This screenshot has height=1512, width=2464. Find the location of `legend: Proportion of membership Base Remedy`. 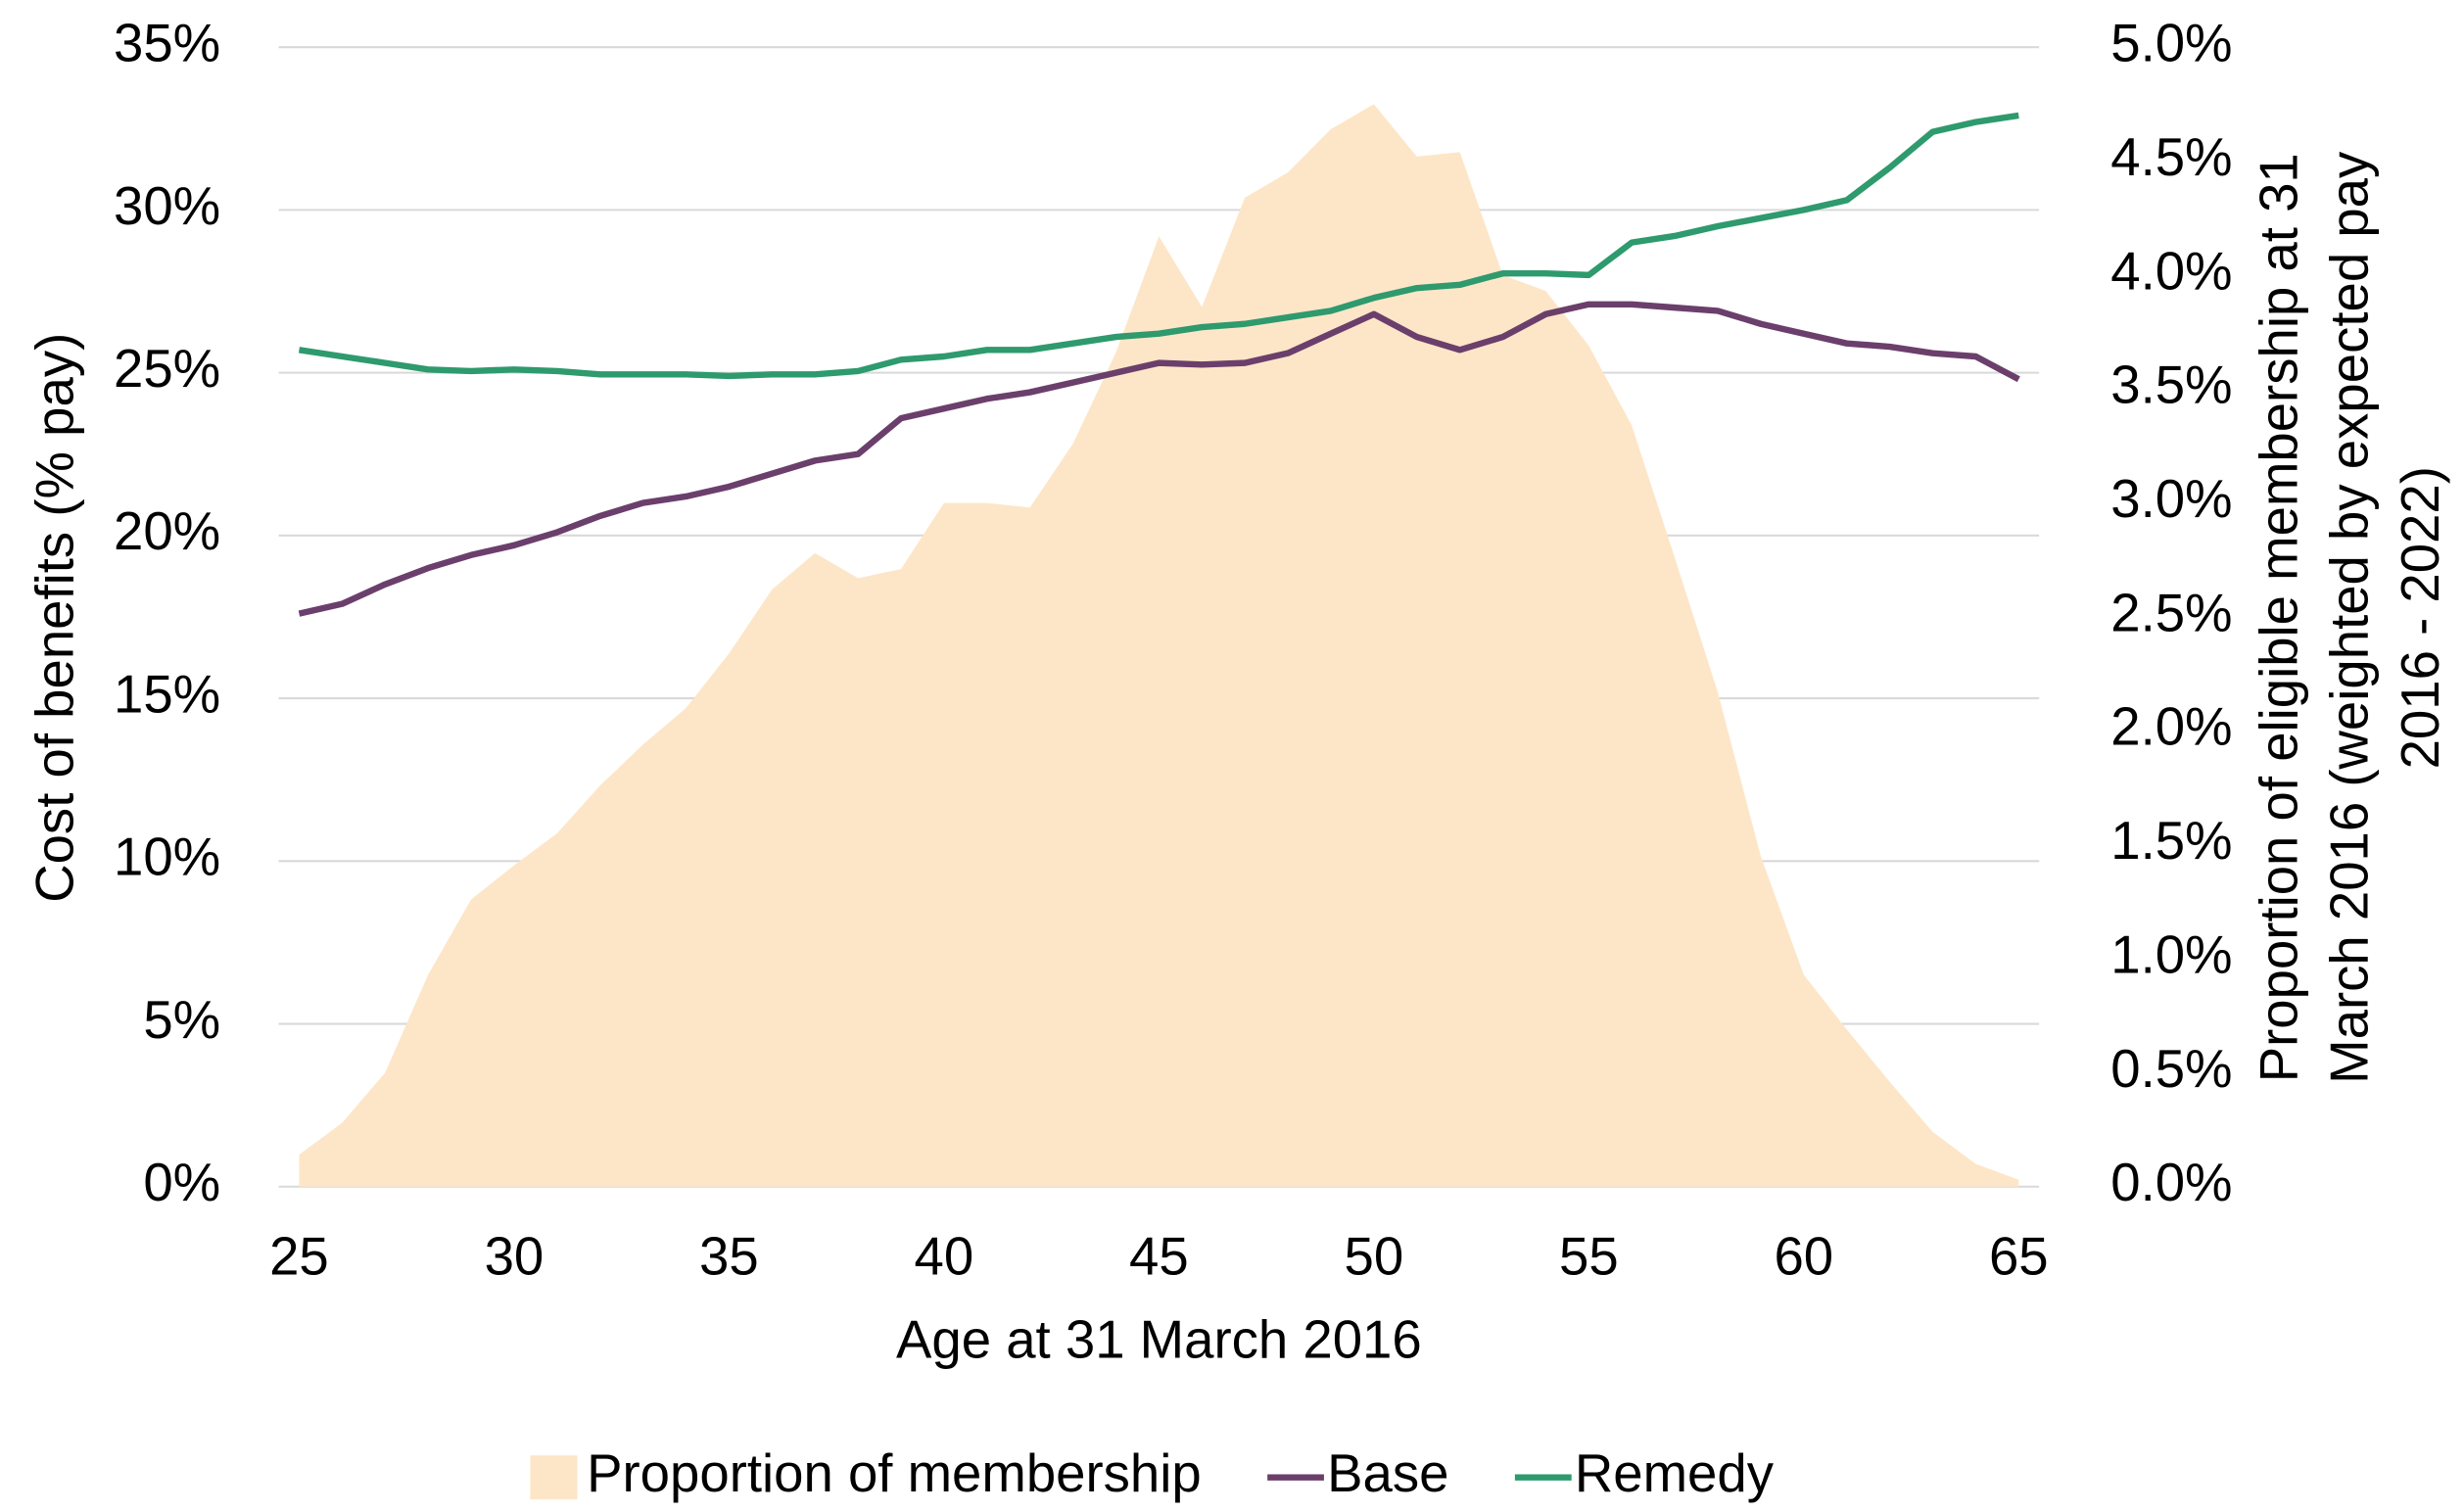

legend: Proportion of membership Base Remedy is located at coordinates (1152, 1473).